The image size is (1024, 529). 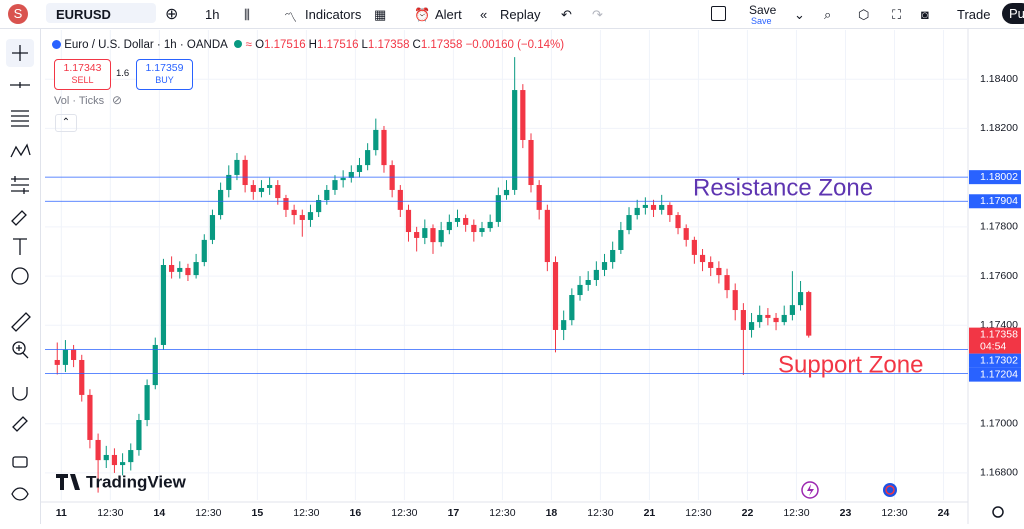 I want to click on economic-event-icon, so click(x=890, y=490).